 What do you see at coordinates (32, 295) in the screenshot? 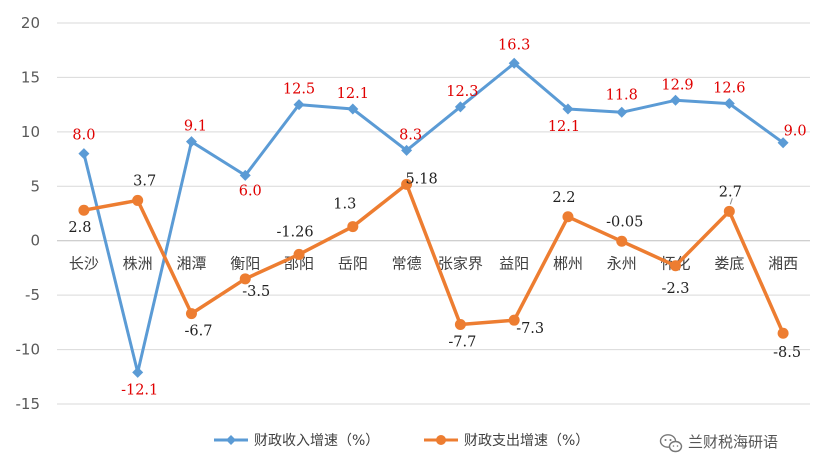
I see `y-tick-label: -5` at bounding box center [32, 295].